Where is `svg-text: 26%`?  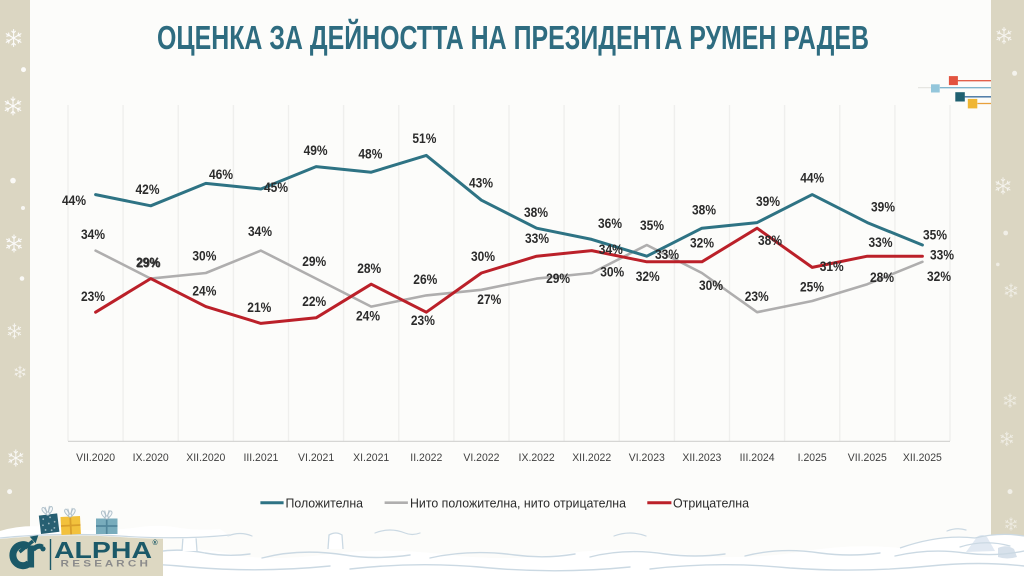 svg-text: 26% is located at coordinates (425, 279).